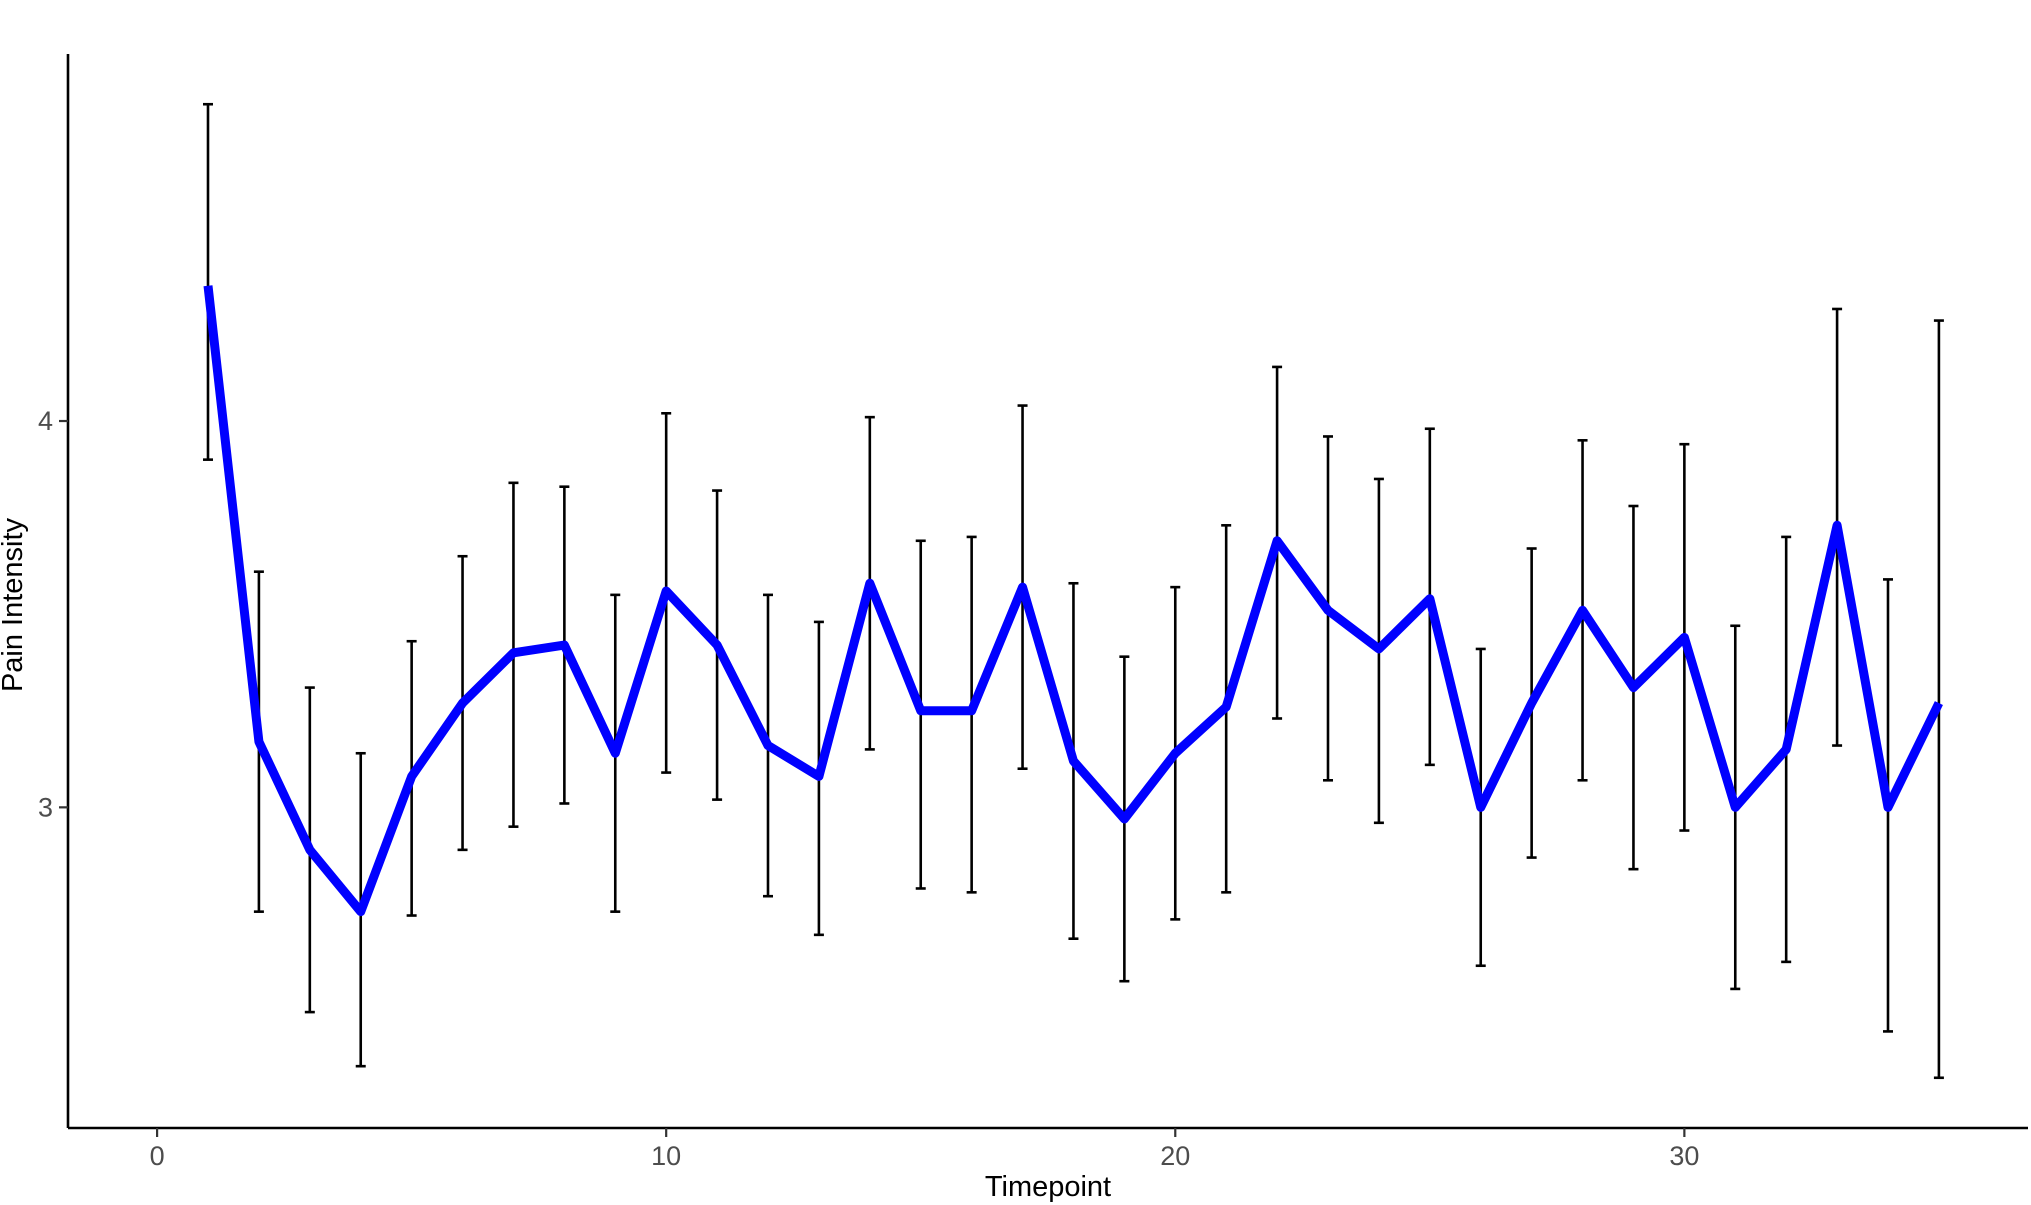 Image resolution: width=2031 pixels, height=1205 pixels. What do you see at coordinates (1684, 1156) in the screenshot?
I see `x-tick-label-30: 30` at bounding box center [1684, 1156].